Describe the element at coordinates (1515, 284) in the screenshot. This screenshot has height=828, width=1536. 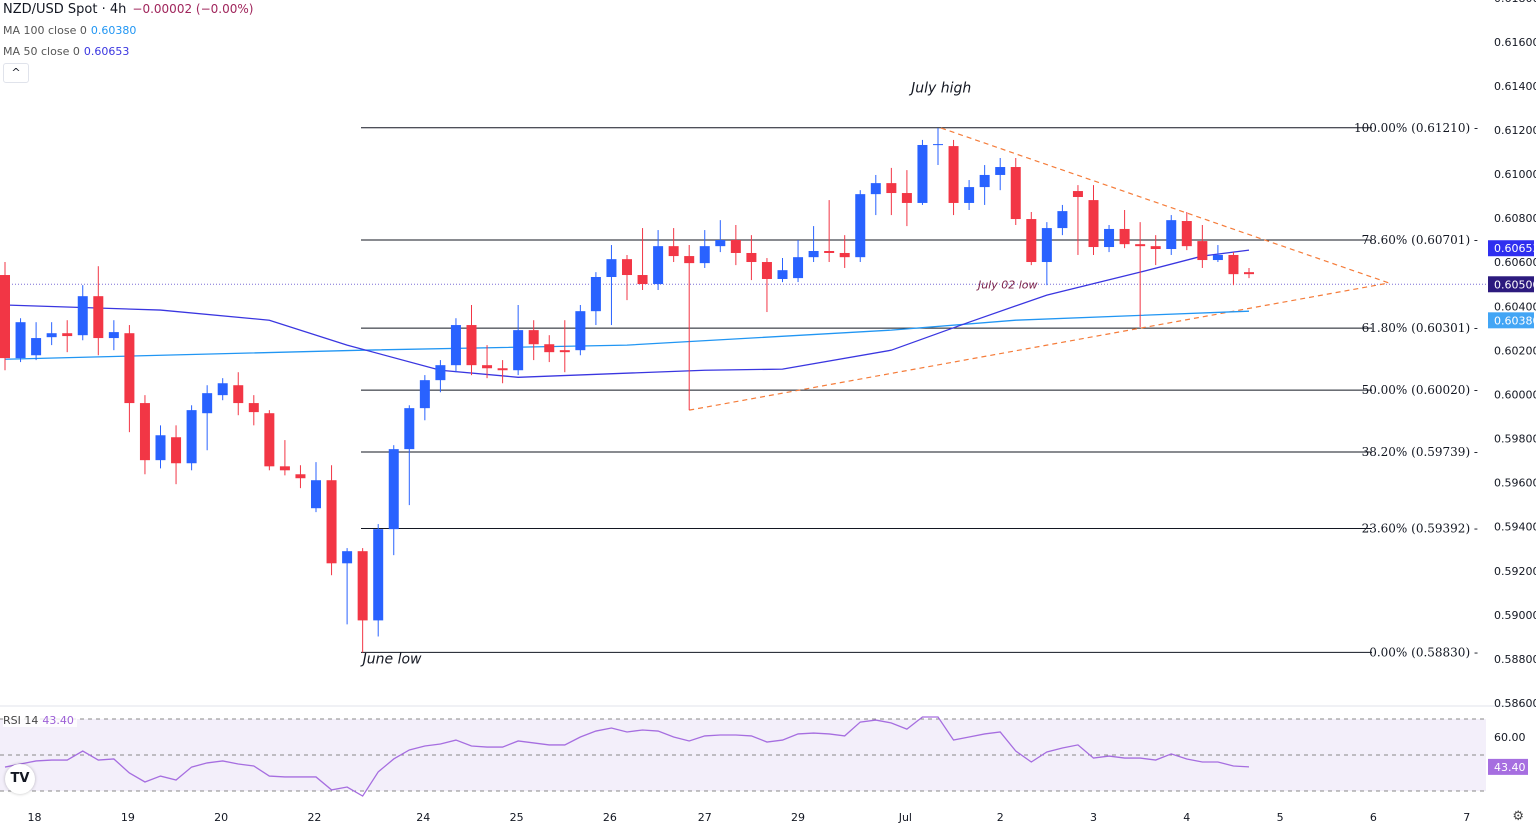
I see `price-badge-label: 0.60500` at that location.